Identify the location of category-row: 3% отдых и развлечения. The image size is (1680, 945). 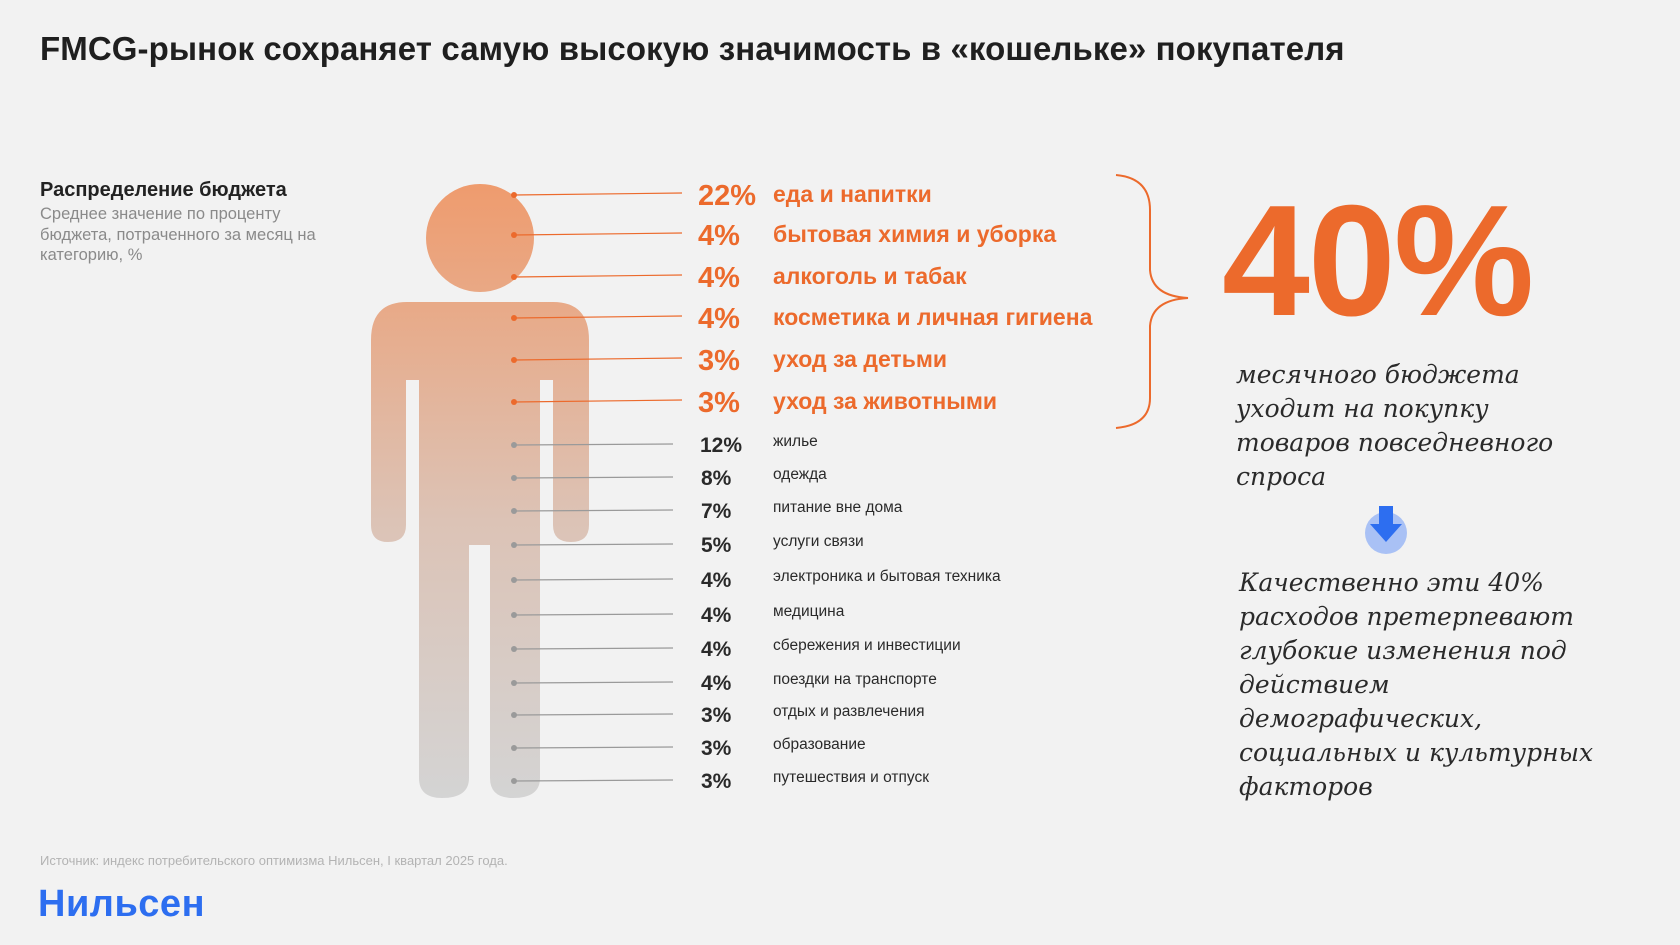
(913, 715).